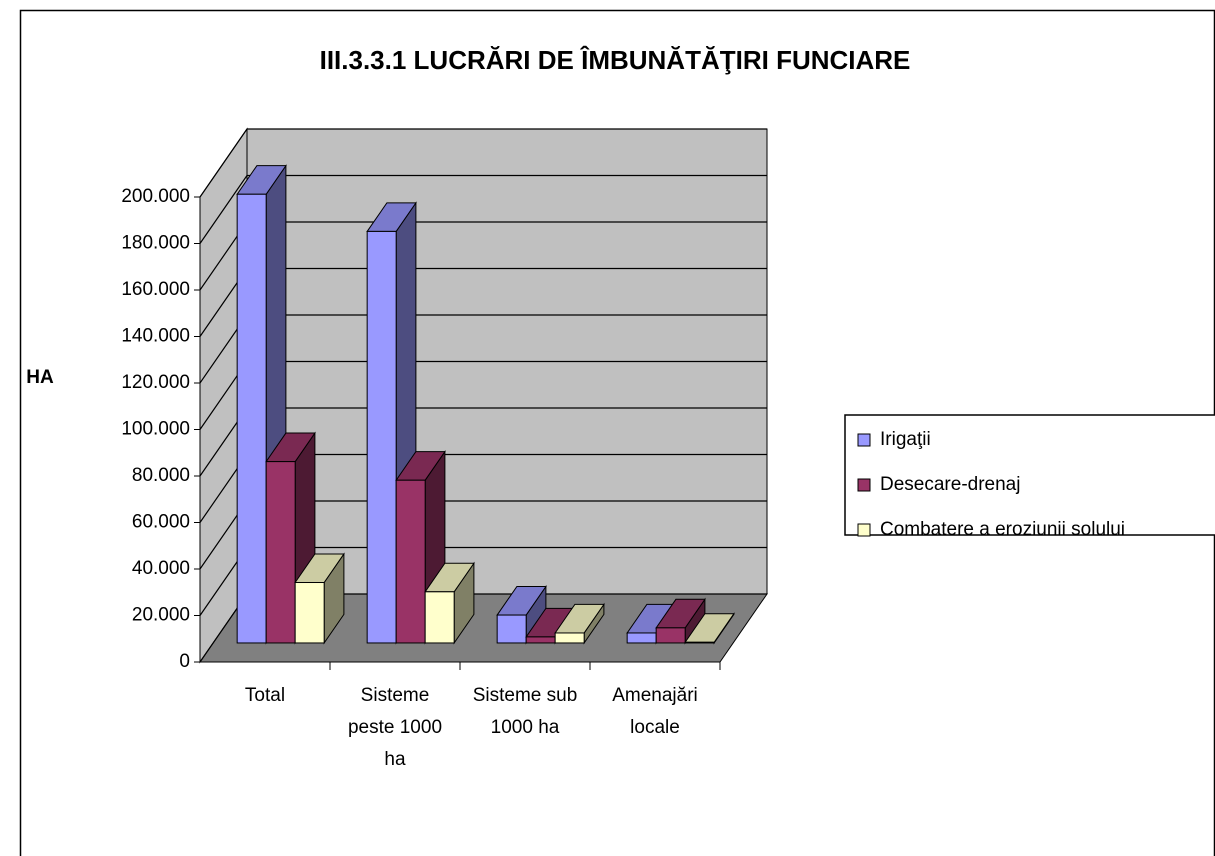 Image resolution: width=1215 pixels, height=856 pixels. I want to click on y-tick-label: 160.000, so click(155, 289).